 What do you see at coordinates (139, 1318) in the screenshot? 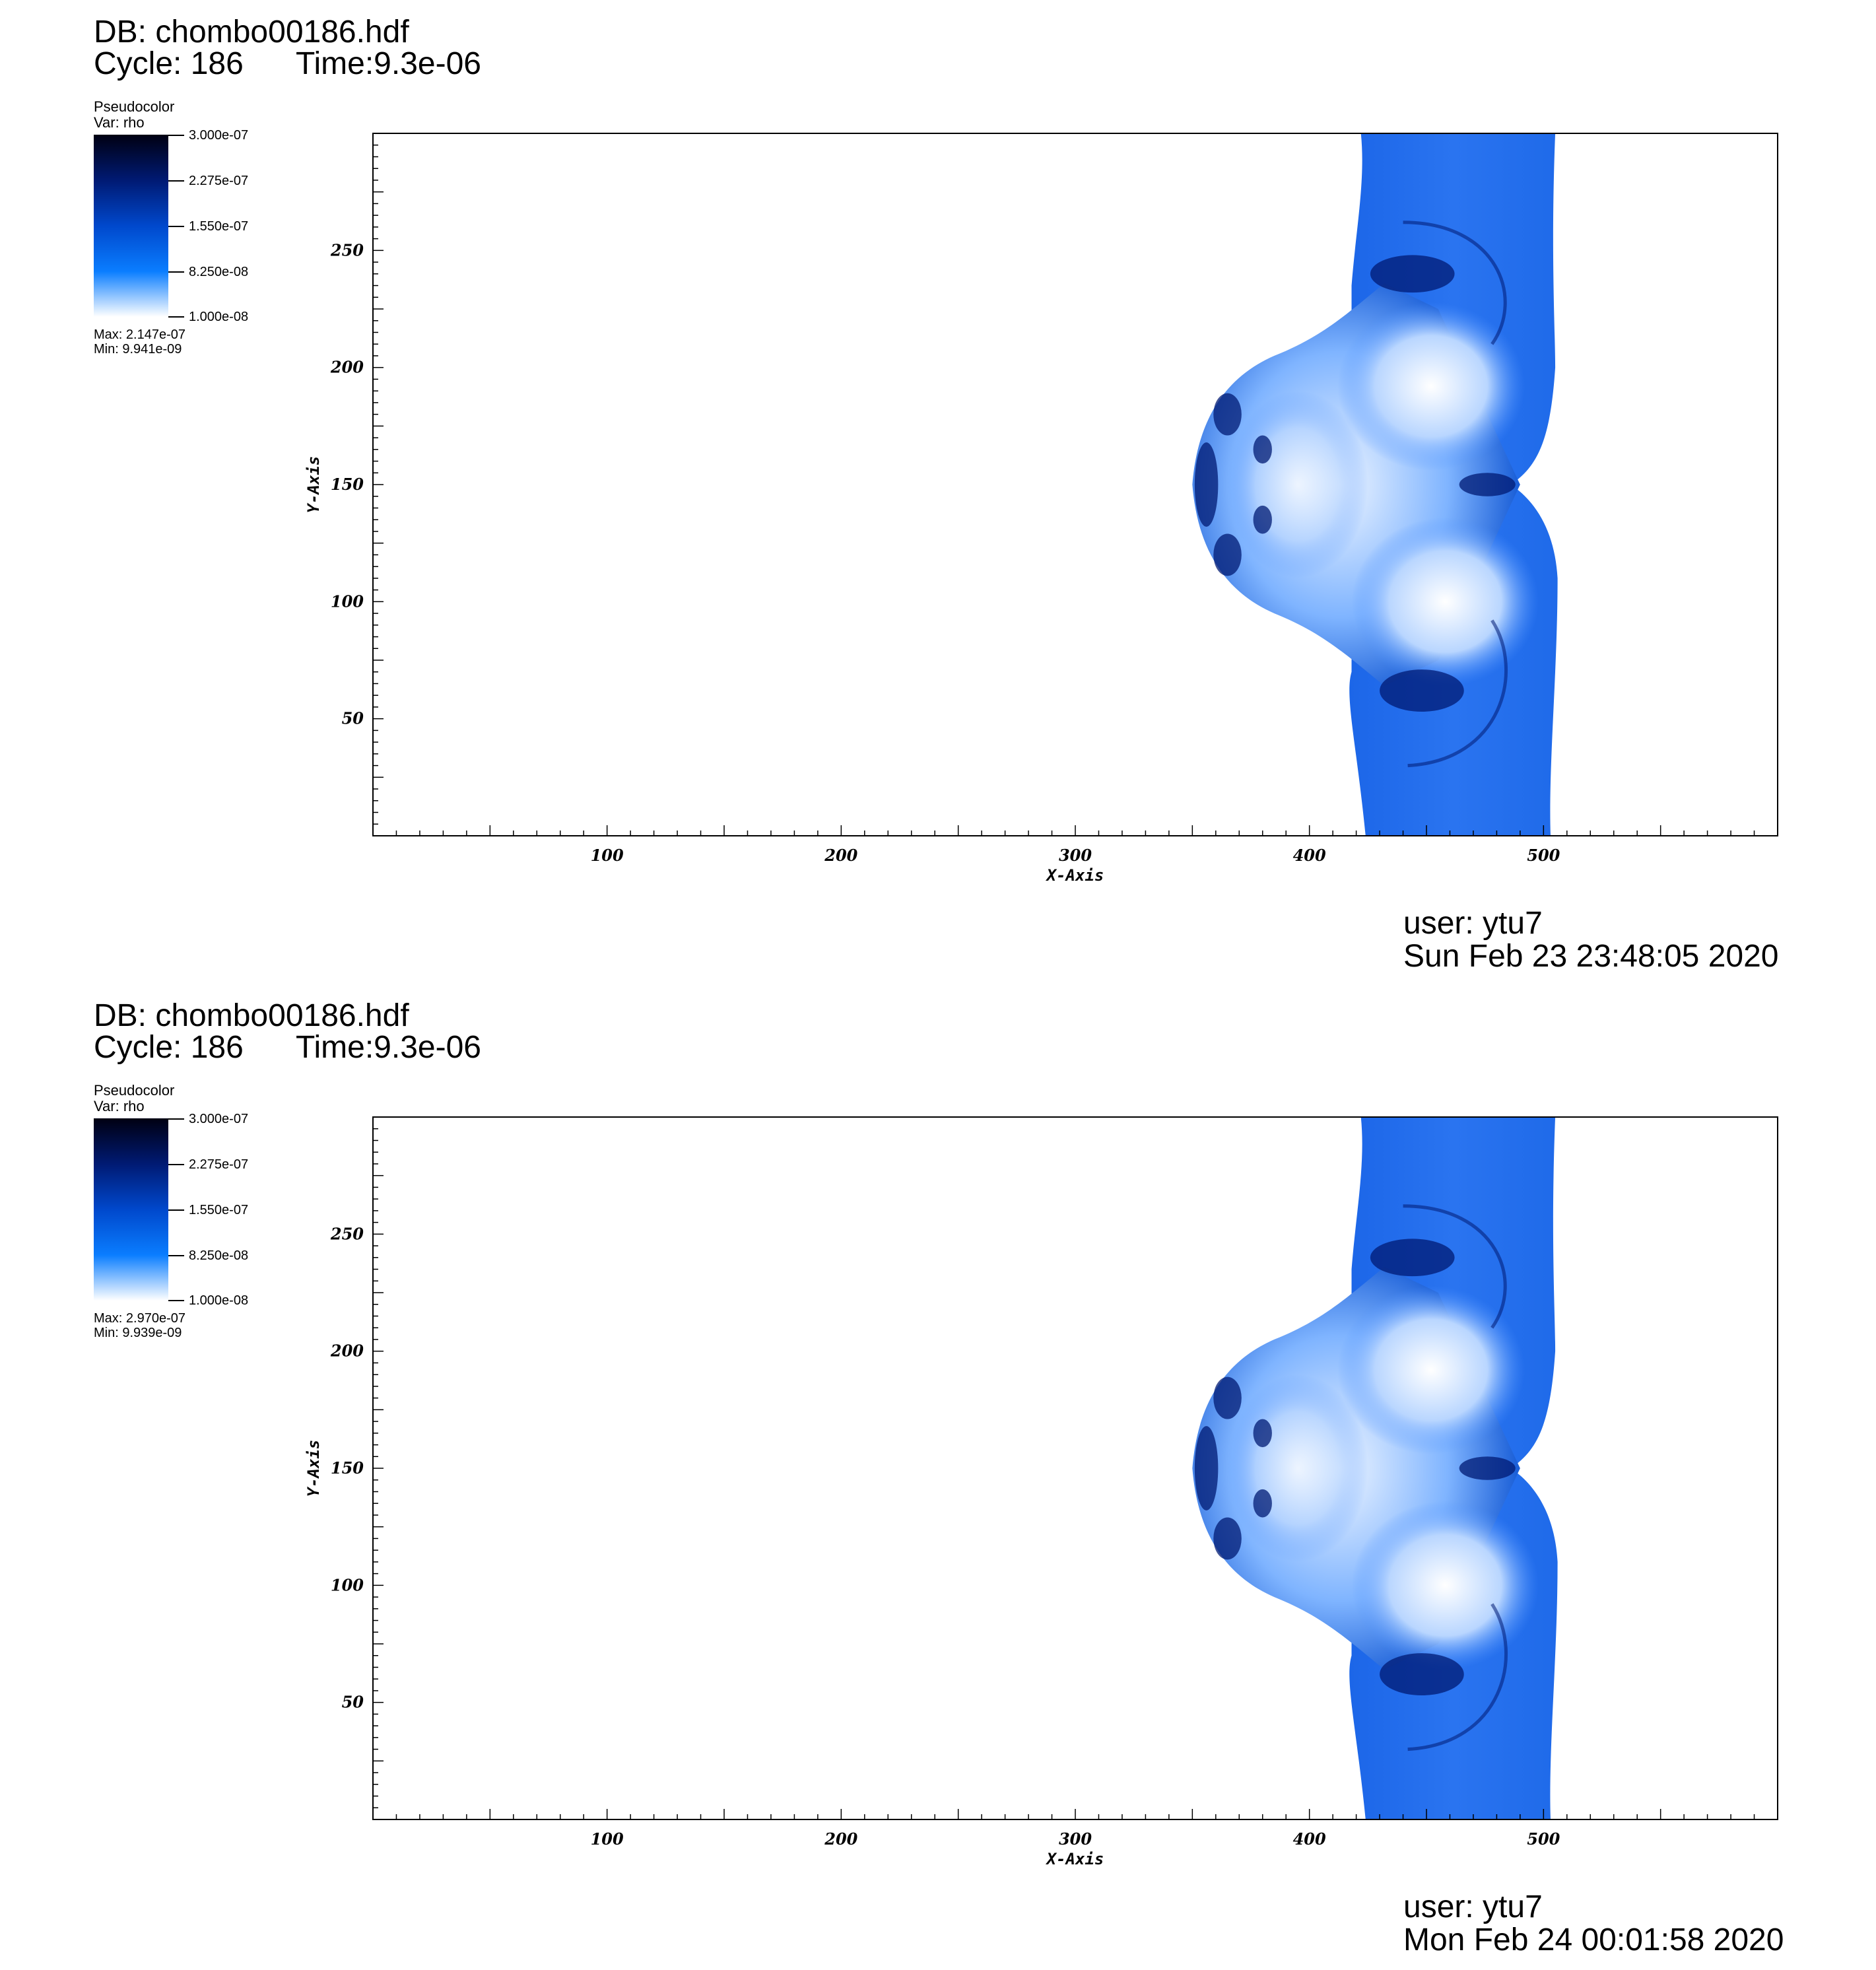
I see `max-label: Max: 2.970e-07` at bounding box center [139, 1318].